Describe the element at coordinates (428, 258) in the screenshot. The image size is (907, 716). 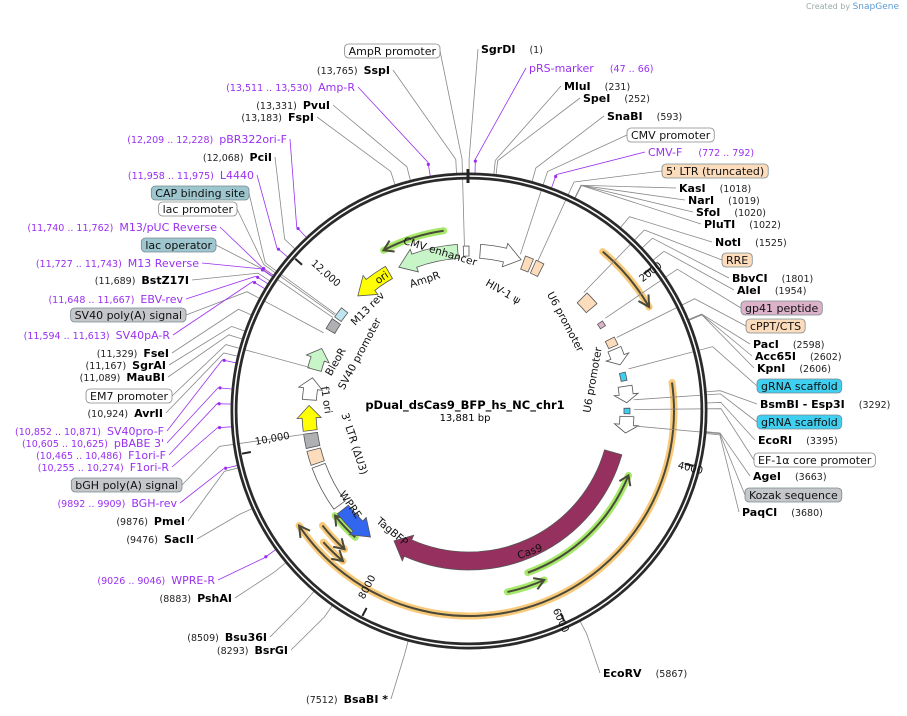
I see `ampr-feature` at that location.